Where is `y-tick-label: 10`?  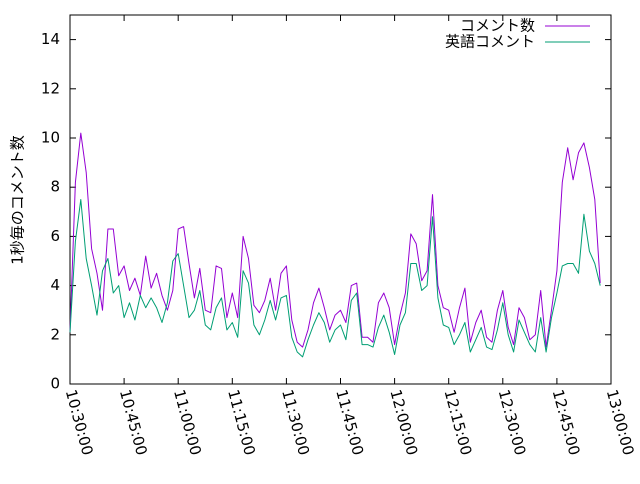
y-tick-label: 10 is located at coordinates (50, 138).